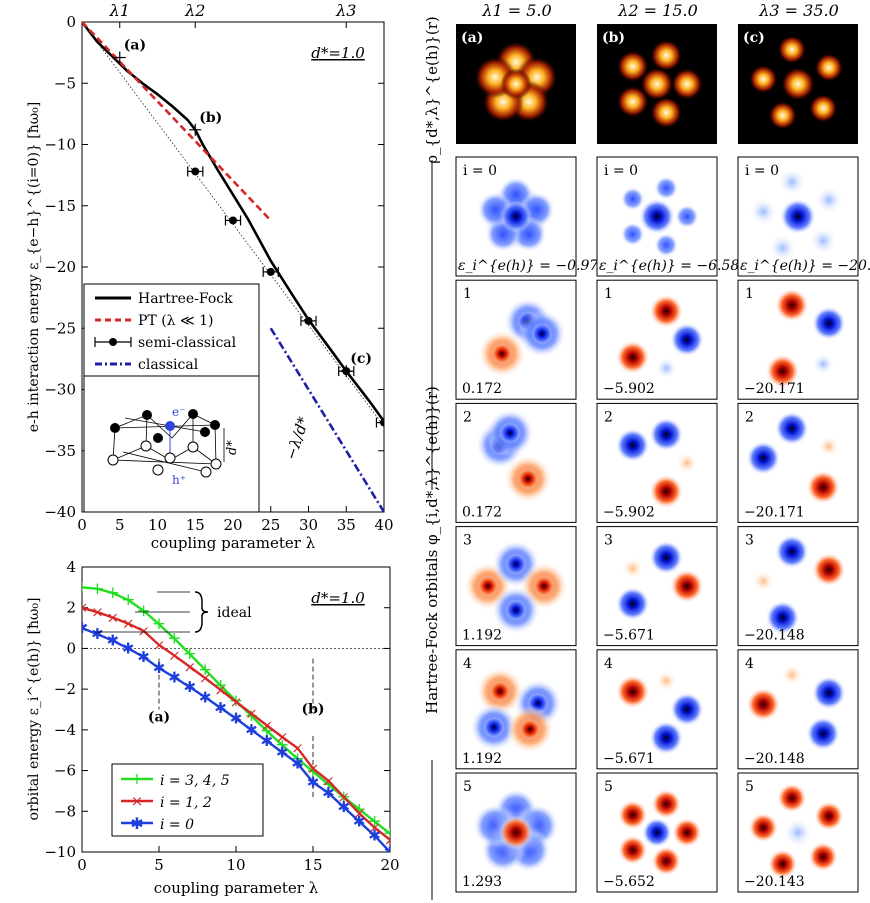 The height and width of the screenshot is (903, 870). What do you see at coordinates (194, 10) in the screenshot?
I see `top-lambda-label: λ2` at bounding box center [194, 10].